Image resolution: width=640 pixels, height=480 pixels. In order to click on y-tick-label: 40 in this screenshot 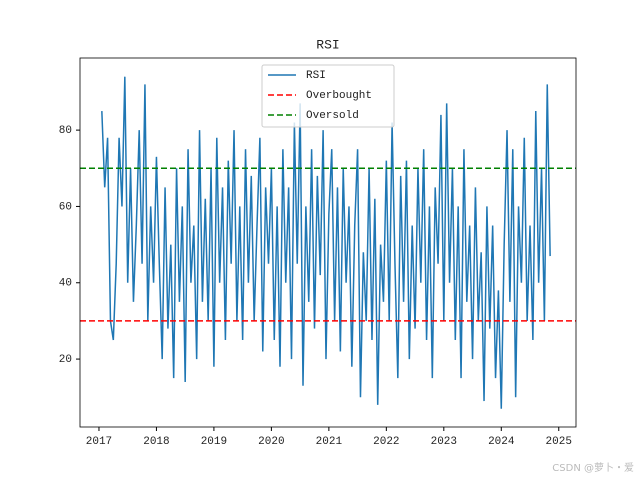, I will do `click(65, 284)`.